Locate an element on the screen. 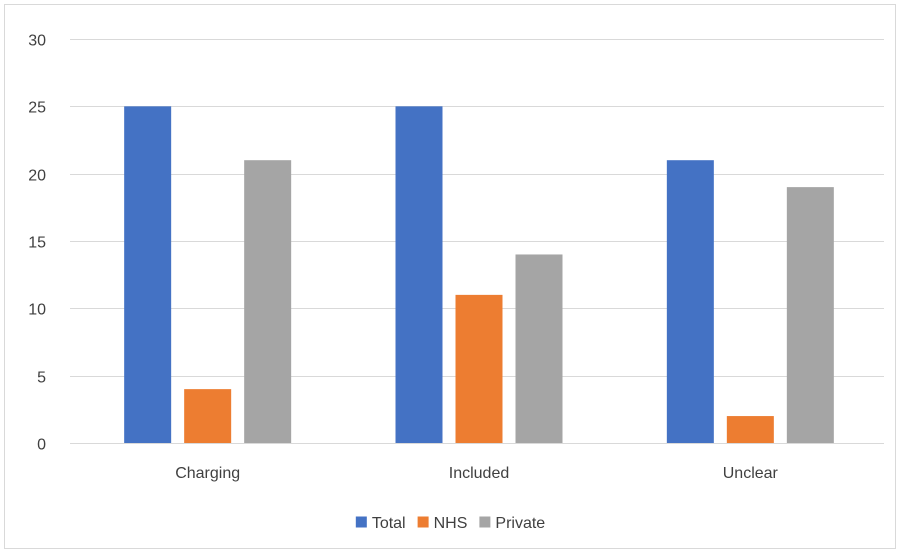  bar-private-charging is located at coordinates (268, 301).